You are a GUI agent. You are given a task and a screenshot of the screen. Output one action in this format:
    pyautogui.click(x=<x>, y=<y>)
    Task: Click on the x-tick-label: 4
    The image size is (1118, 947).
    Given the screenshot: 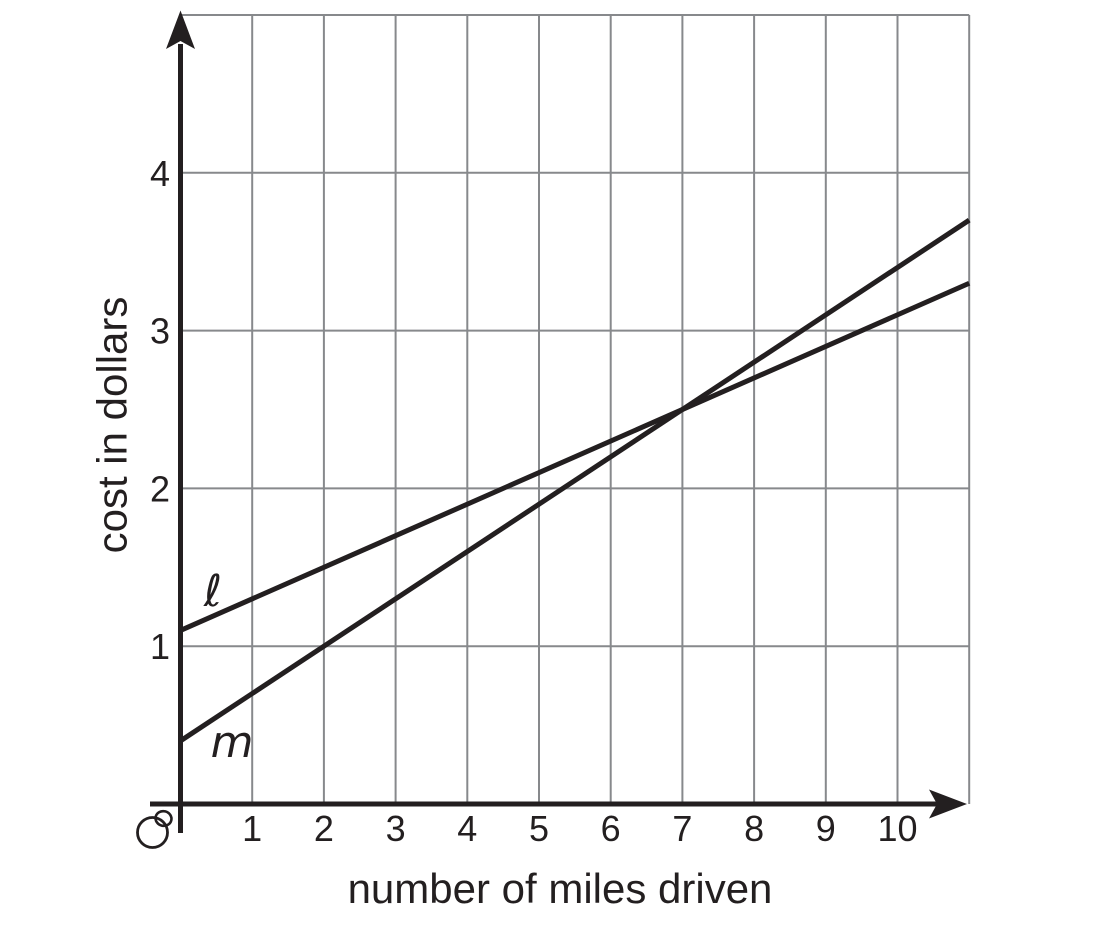 What is the action you would take?
    pyautogui.click(x=467, y=828)
    